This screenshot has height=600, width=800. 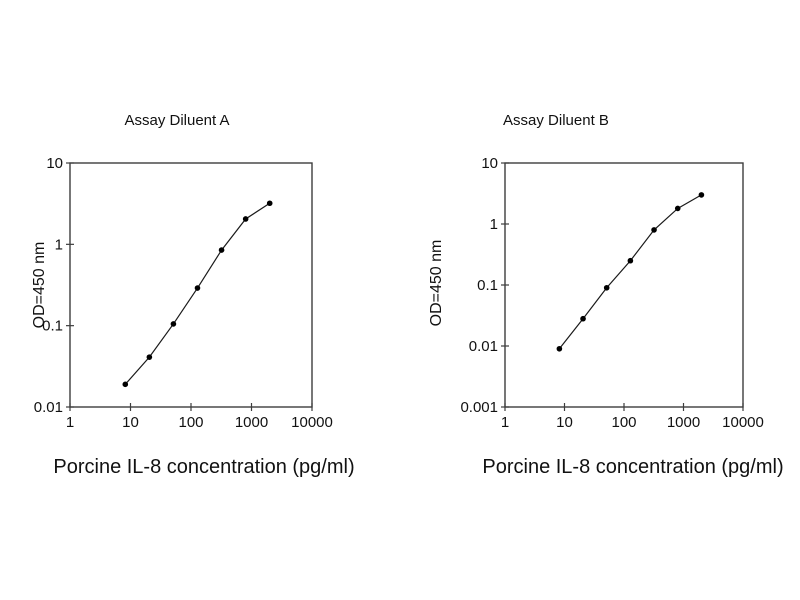 I want to click on chart-b-y-axis-label: OD=450 nm, so click(x=436, y=283).